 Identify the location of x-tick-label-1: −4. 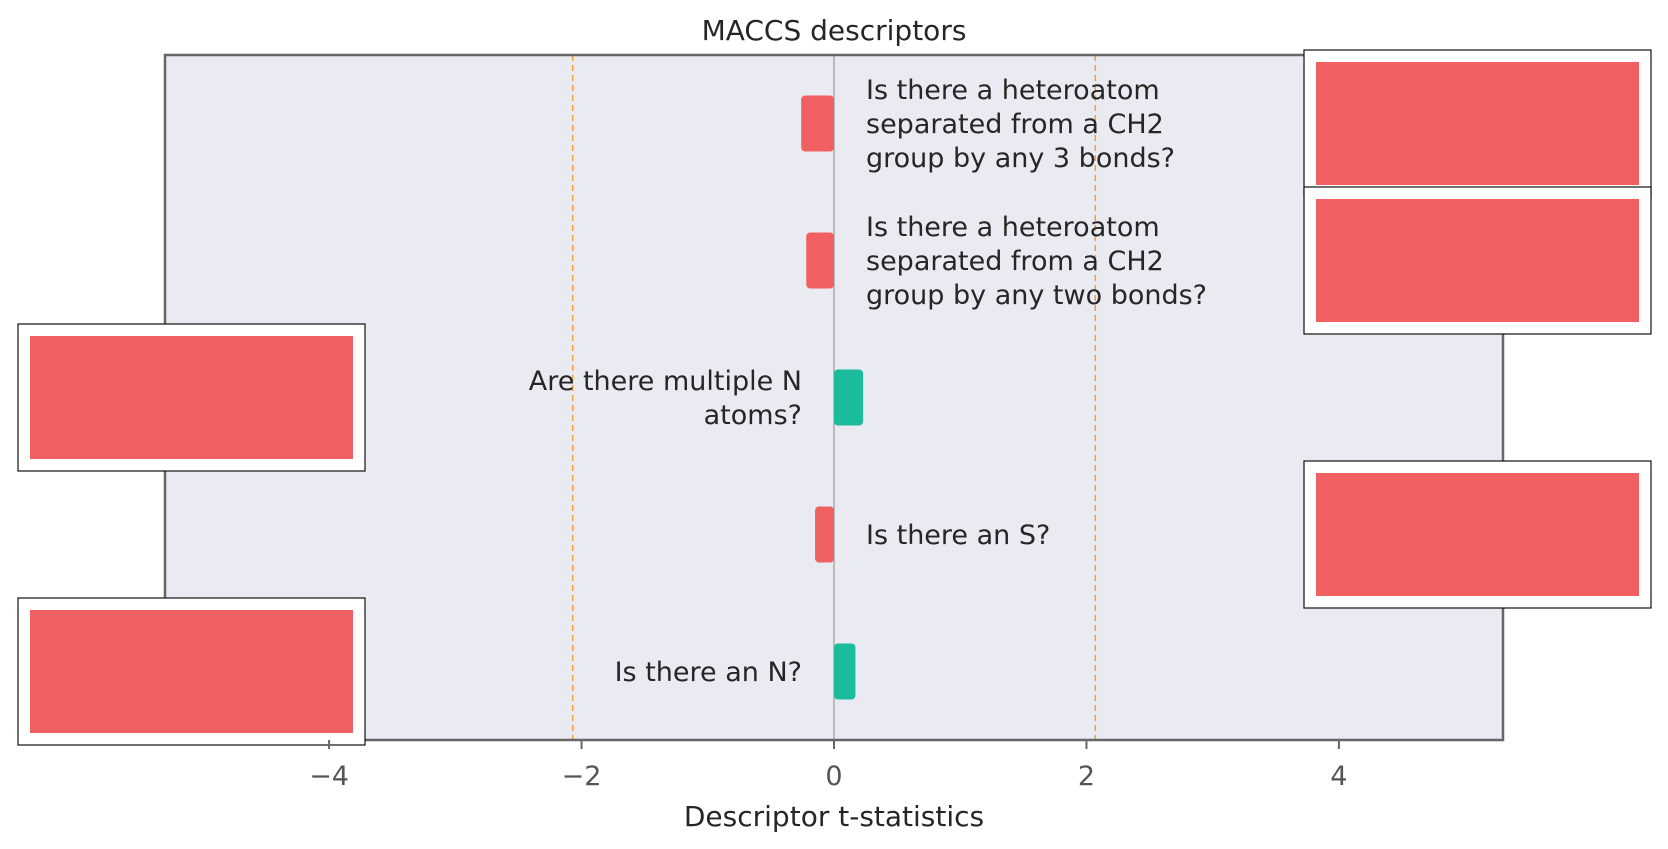
(329, 776).